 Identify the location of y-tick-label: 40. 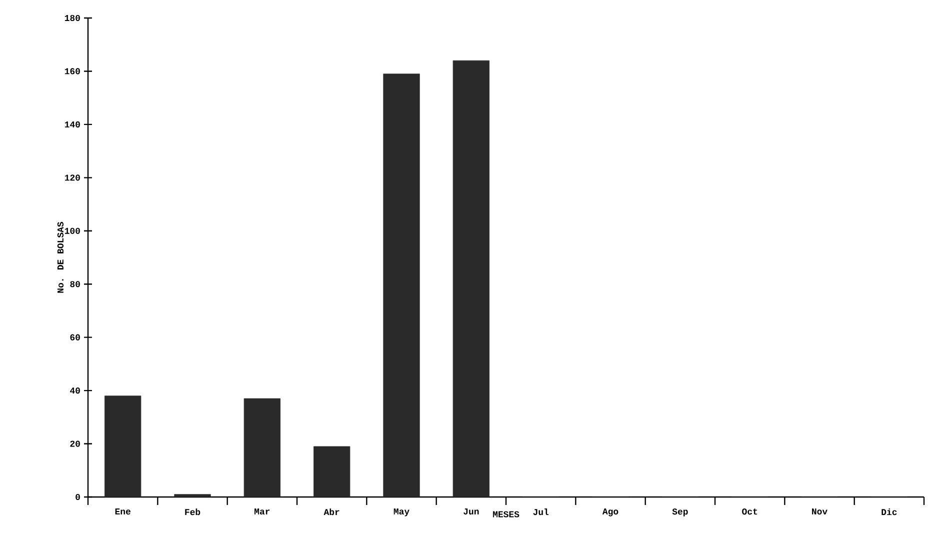
(75, 391).